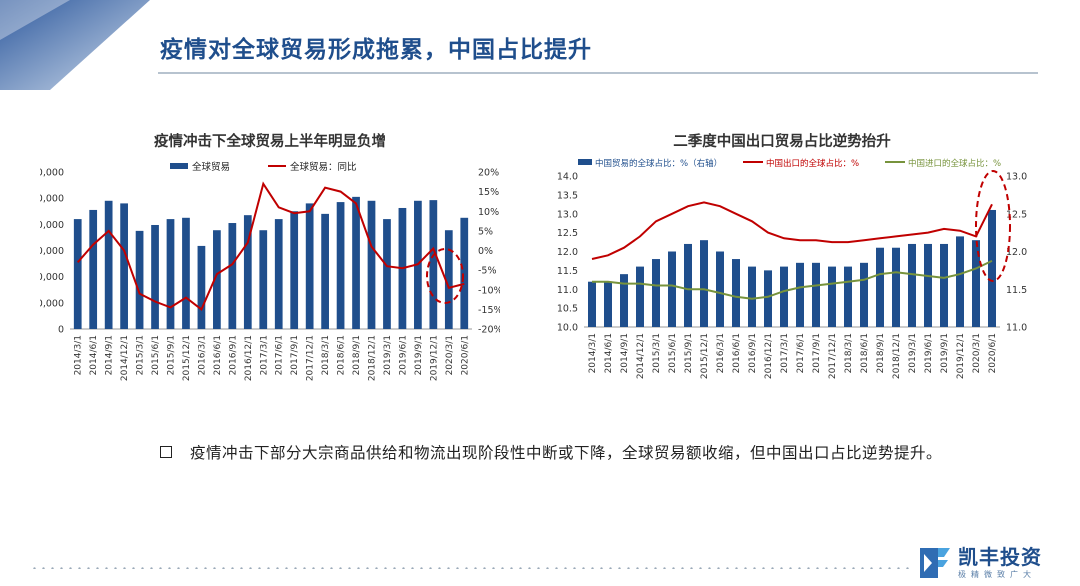 Image resolution: width=1080 pixels, height=586 pixels. I want to click on footer-dotted-line, so click(470, 568).